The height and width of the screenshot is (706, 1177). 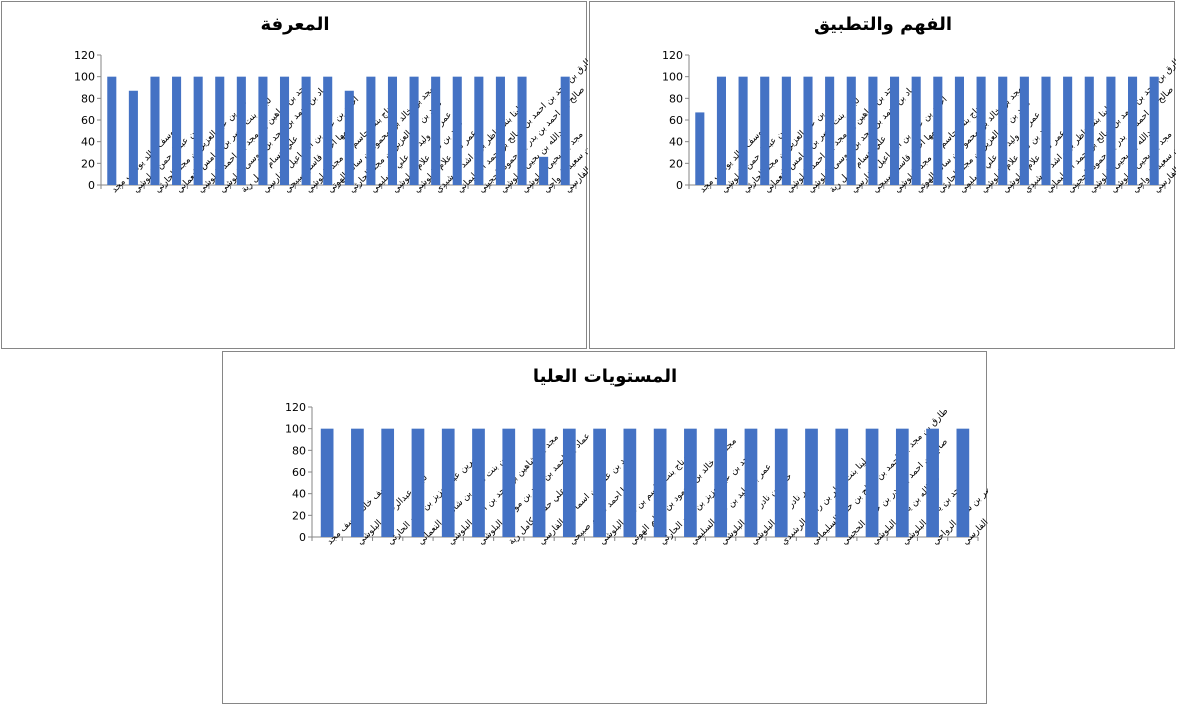 I want to click on chart-title: المستويات العليا, so click(x=605, y=376).